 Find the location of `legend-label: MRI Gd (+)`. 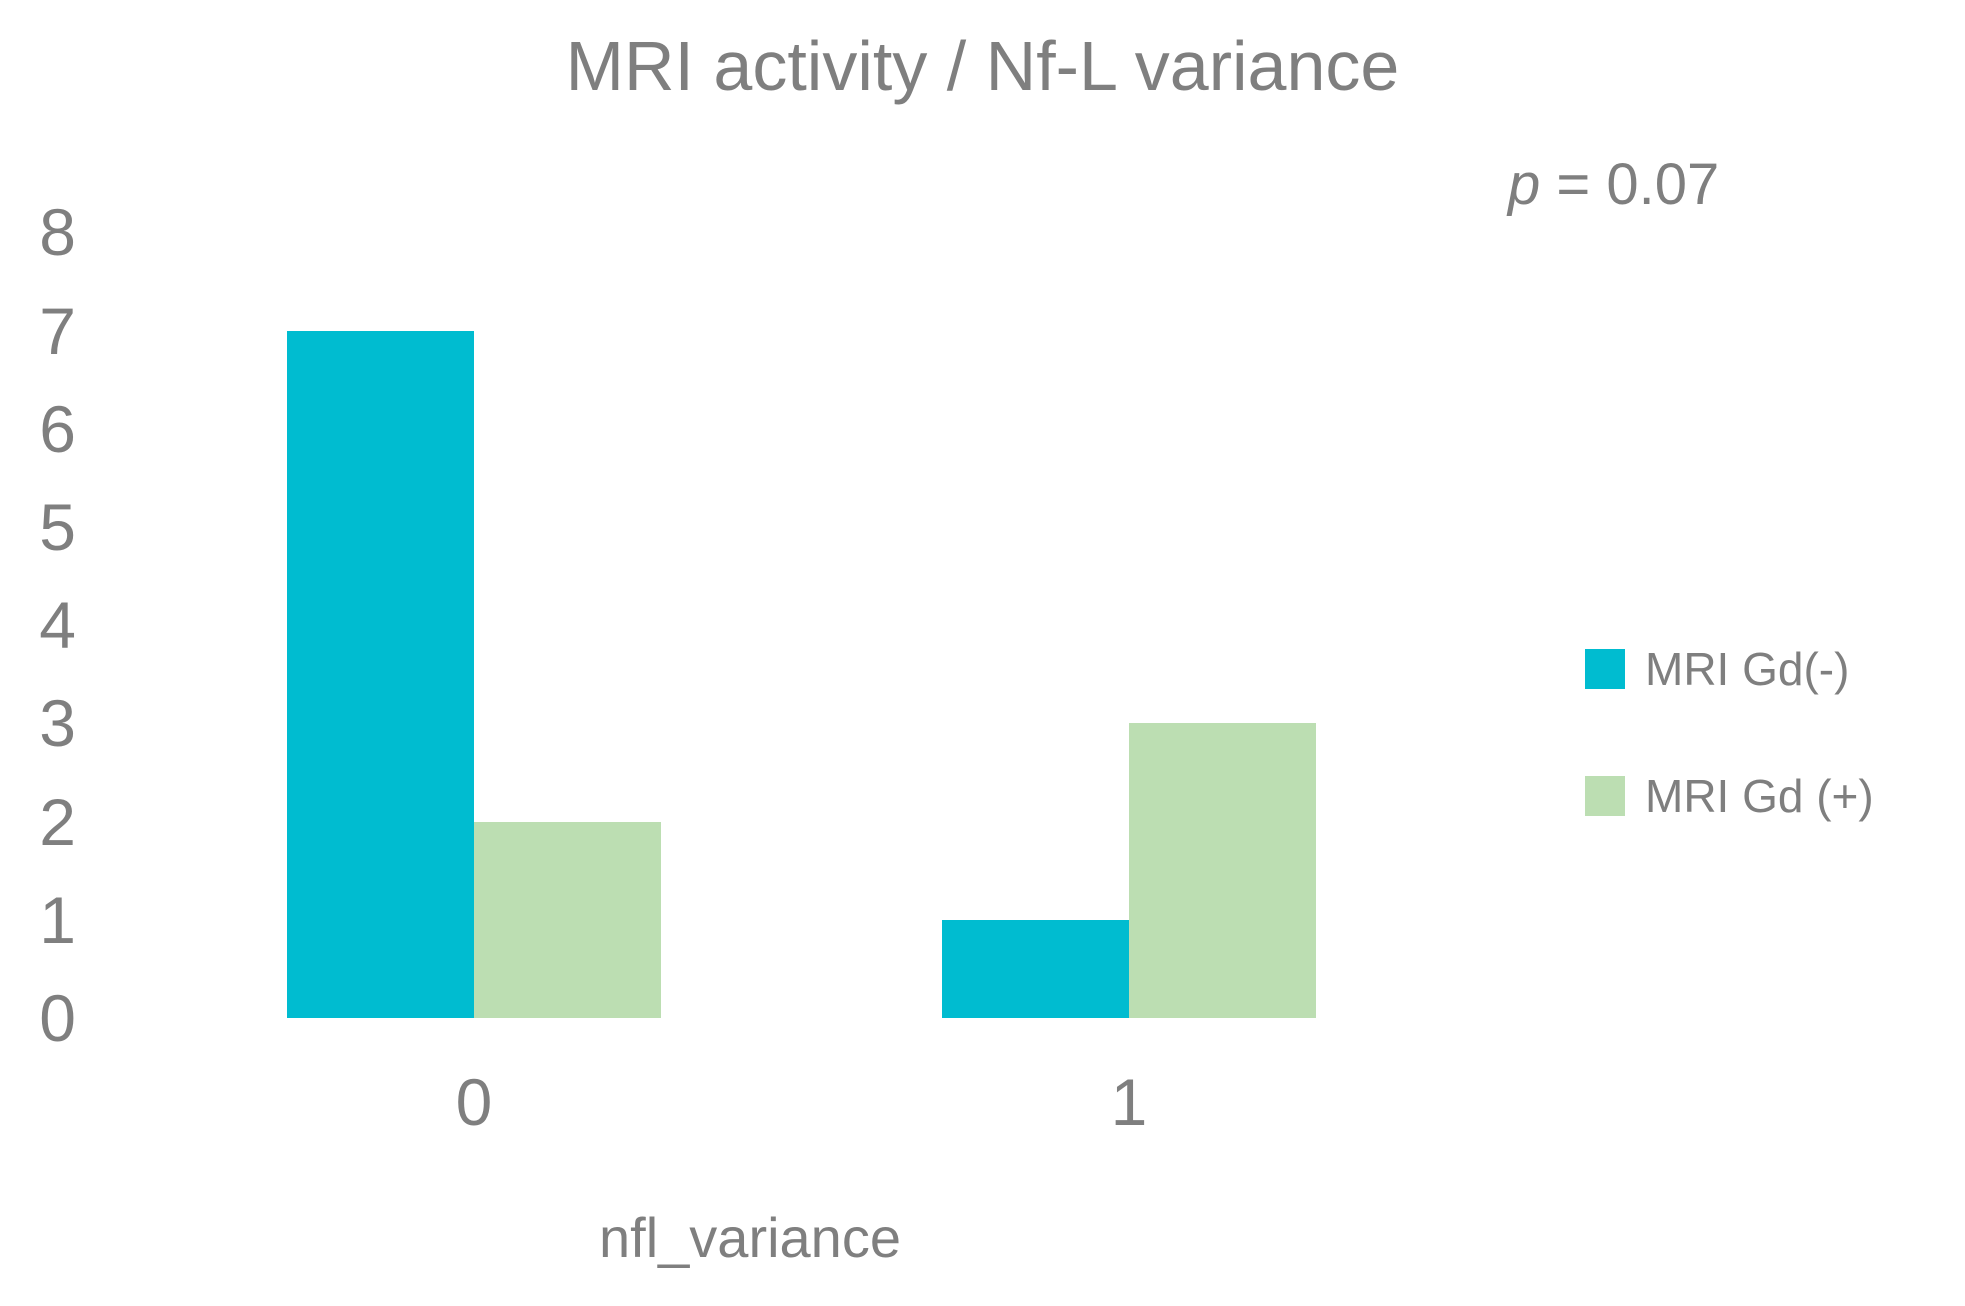

legend-label: MRI Gd (+) is located at coordinates (1759, 796).